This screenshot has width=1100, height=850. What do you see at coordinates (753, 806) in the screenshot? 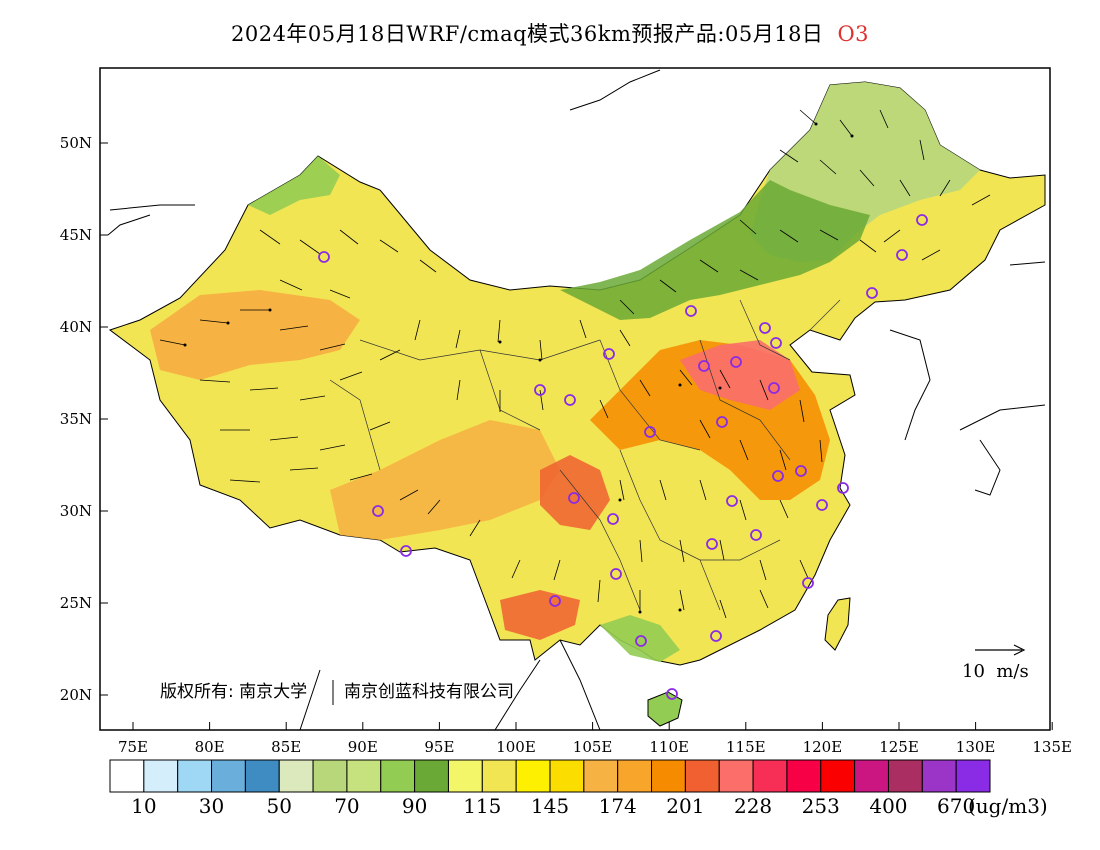
I see `colorbar-label: 228` at bounding box center [753, 806].